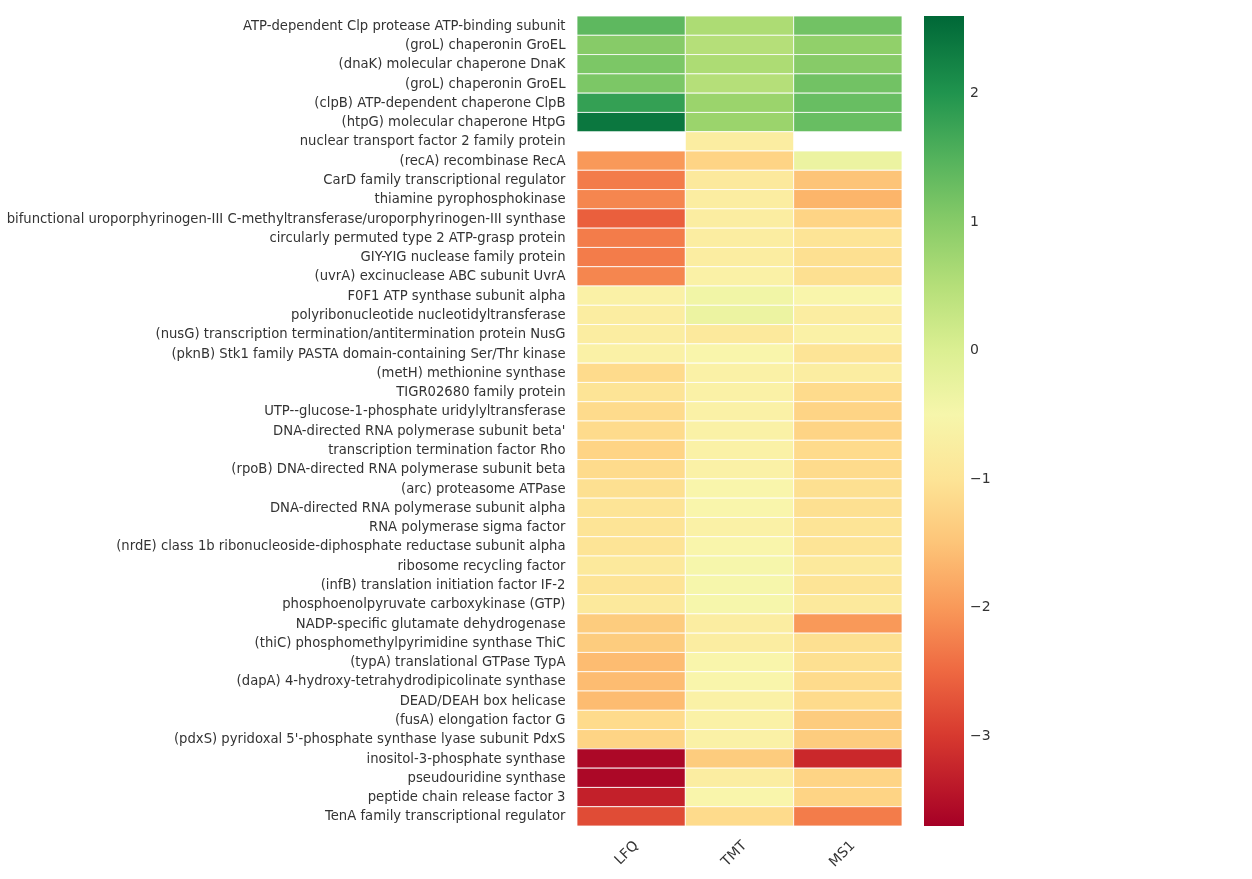 The width and height of the screenshot is (1252, 879). What do you see at coordinates (980, 735) in the screenshot?
I see `color-bar-label: −3` at bounding box center [980, 735].